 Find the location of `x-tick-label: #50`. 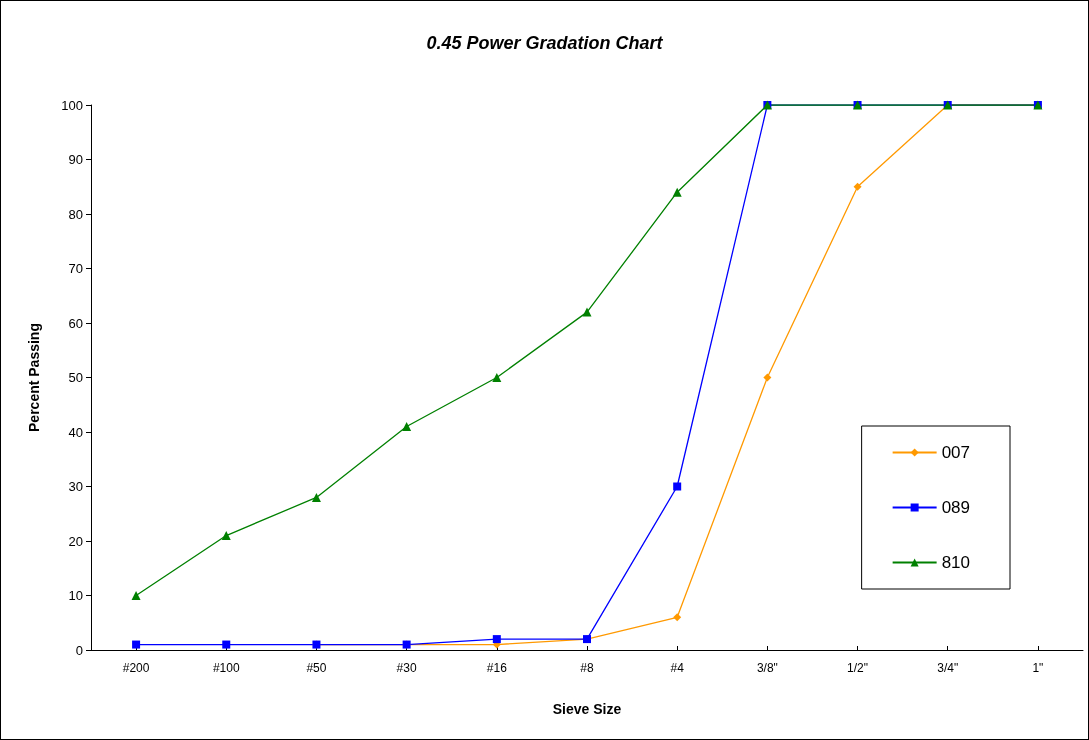

x-tick-label: #50 is located at coordinates (316, 668).